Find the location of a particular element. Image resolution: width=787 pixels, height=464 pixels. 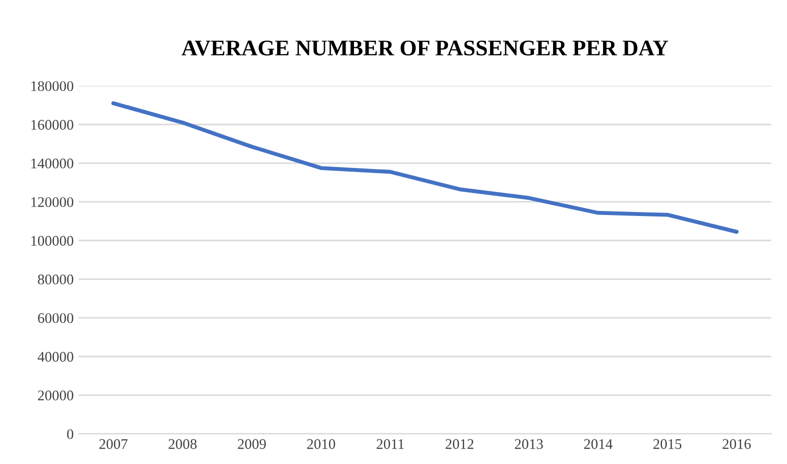

y-tick-label: 180000 is located at coordinates (52, 86).